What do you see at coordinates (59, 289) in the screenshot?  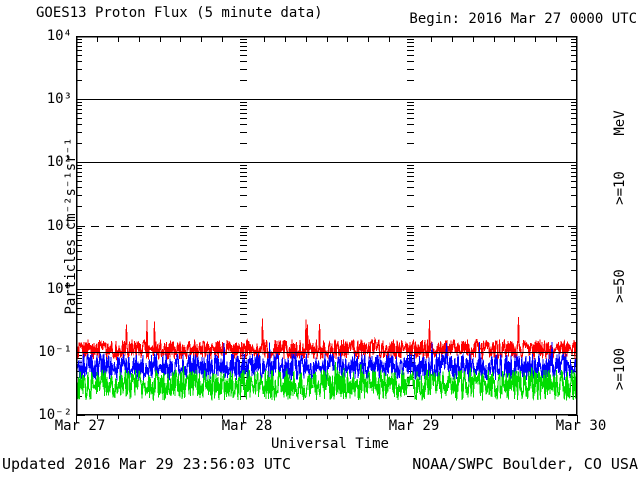 I see `y-tick-label: 10⁰` at bounding box center [59, 289].